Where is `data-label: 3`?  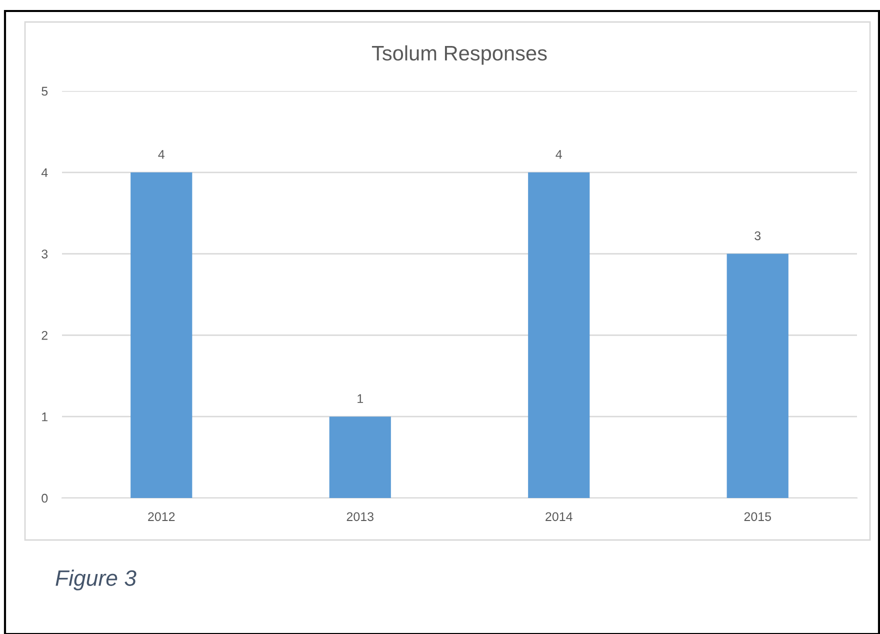 data-label: 3 is located at coordinates (757, 235).